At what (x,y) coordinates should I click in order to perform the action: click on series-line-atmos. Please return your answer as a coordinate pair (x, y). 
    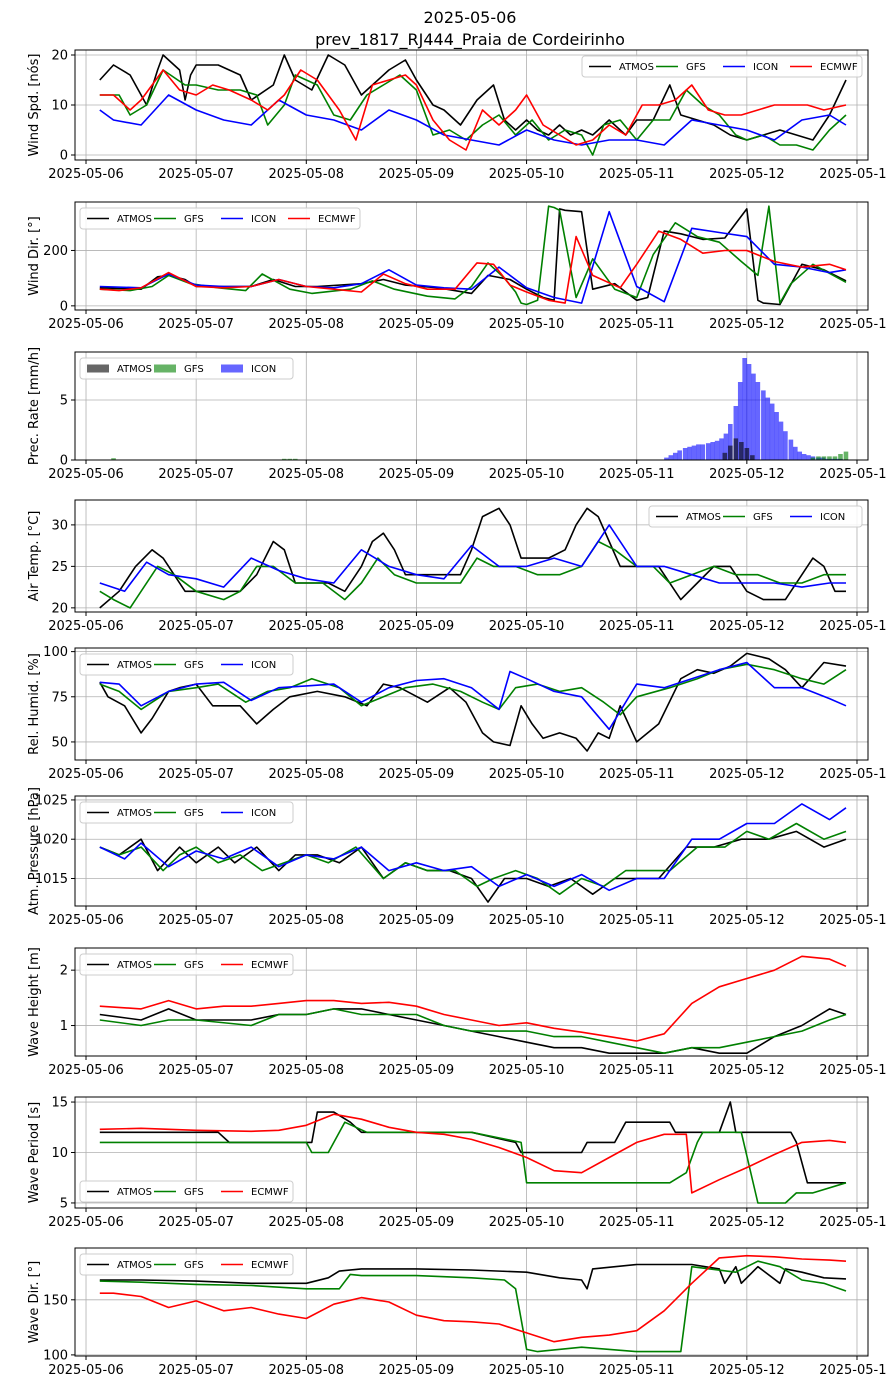
    Looking at the image, I should click on (473, 702).